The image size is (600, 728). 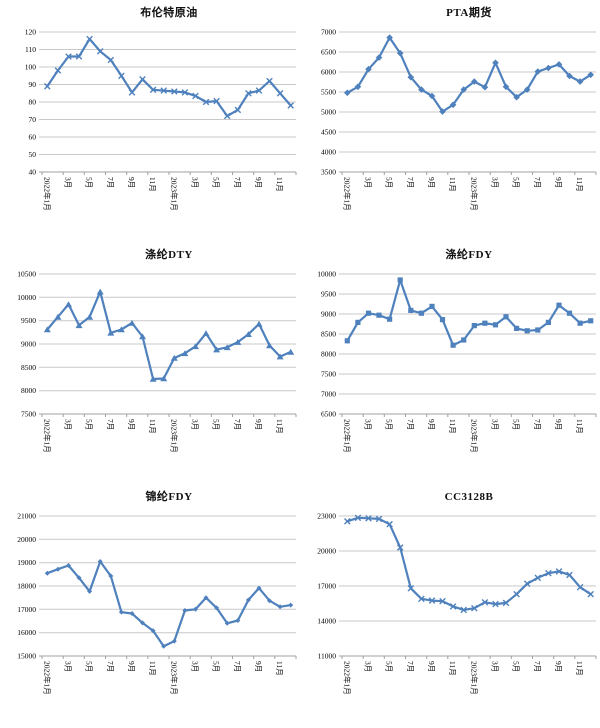 I want to click on y-axis-tick-label: 9500, so click(x=328, y=294).